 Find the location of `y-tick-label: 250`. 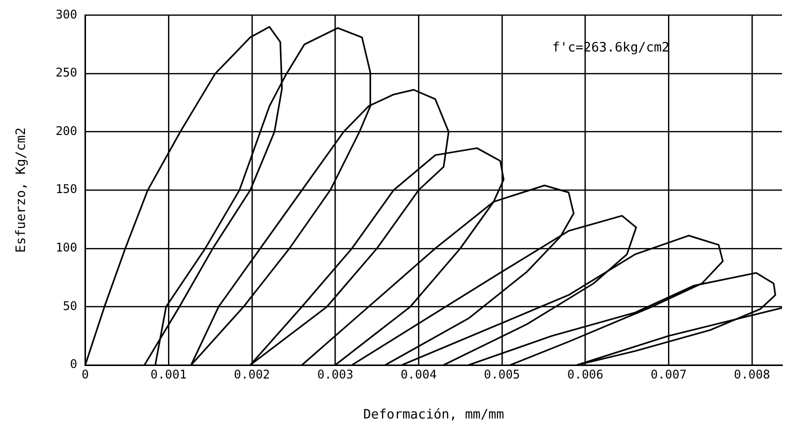

y-tick-label: 250 is located at coordinates (67, 73).